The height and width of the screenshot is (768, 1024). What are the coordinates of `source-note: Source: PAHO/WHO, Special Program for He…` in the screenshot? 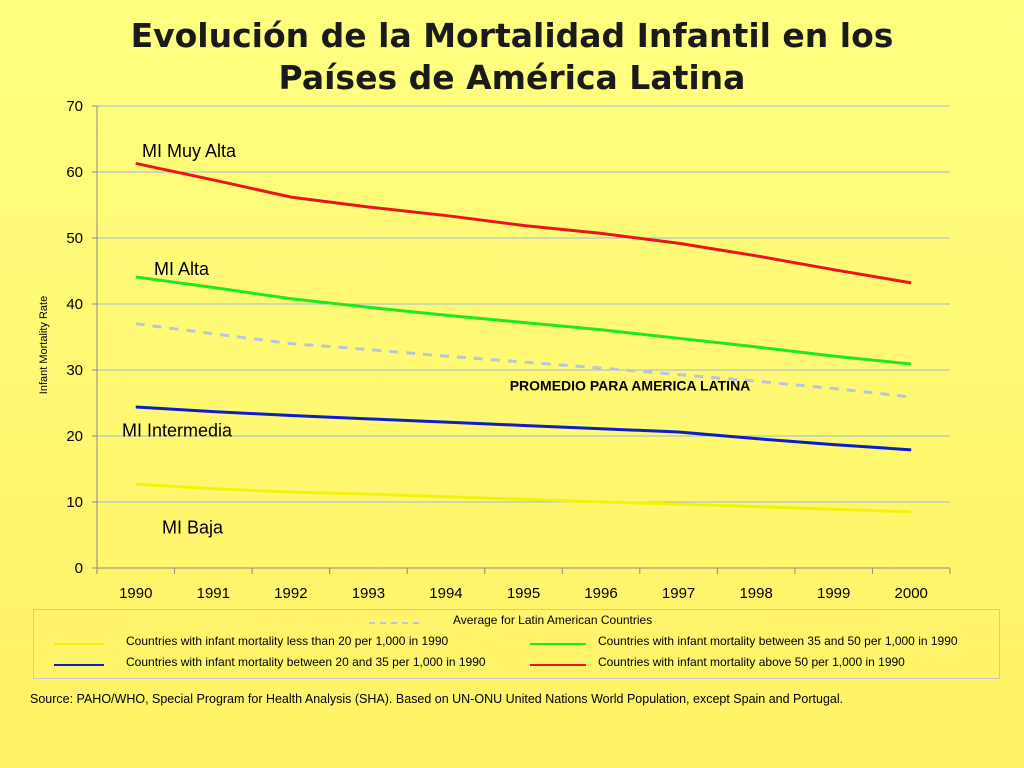 It's located at (437, 699).